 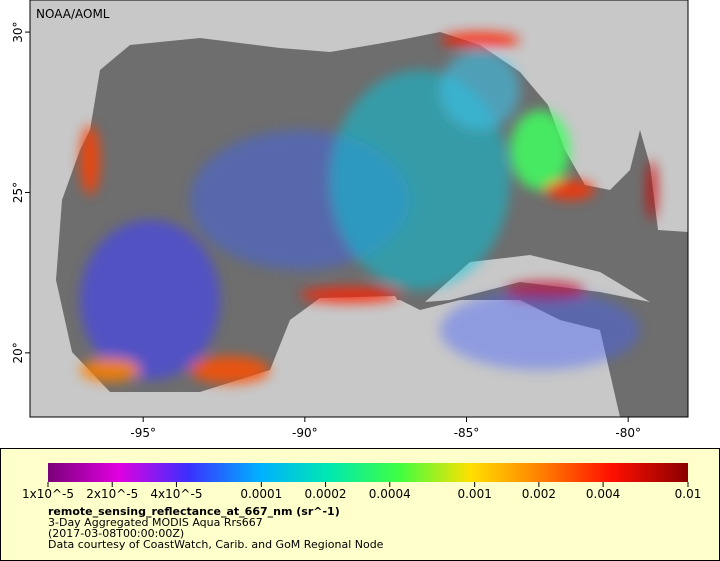 I want to click on colorbar-tick-label: 0.0001, so click(x=261, y=494).